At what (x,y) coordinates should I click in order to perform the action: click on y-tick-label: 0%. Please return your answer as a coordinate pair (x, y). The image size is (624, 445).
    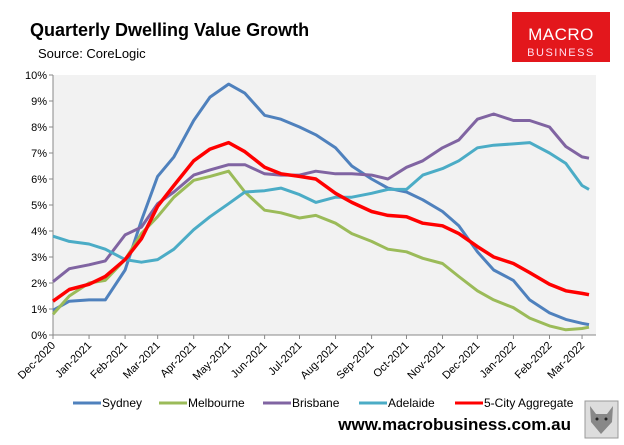
    Looking at the image, I should click on (39, 336).